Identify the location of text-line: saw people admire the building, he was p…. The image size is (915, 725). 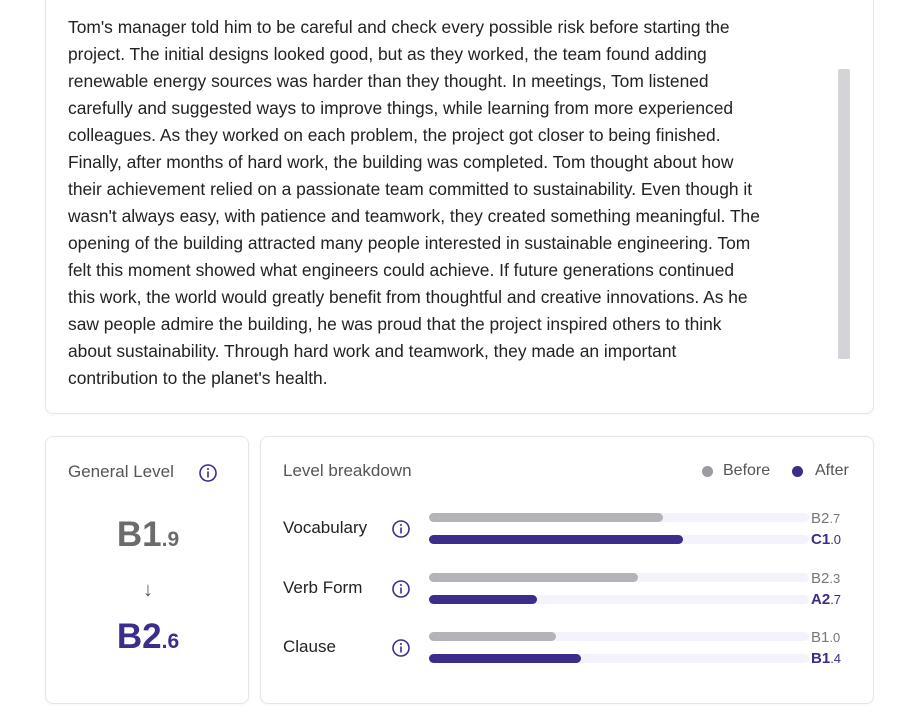
(395, 324).